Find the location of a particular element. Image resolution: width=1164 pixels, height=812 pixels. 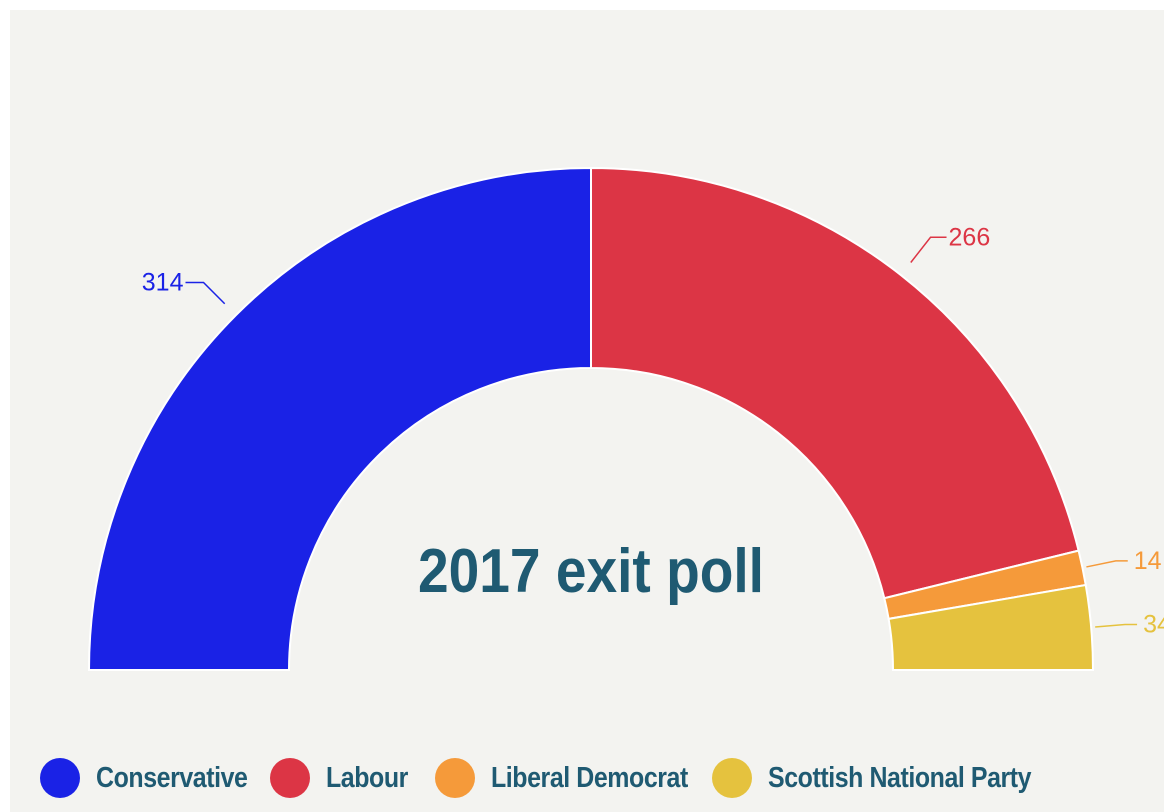

data-label-conservative: 314 is located at coordinates (163, 283).